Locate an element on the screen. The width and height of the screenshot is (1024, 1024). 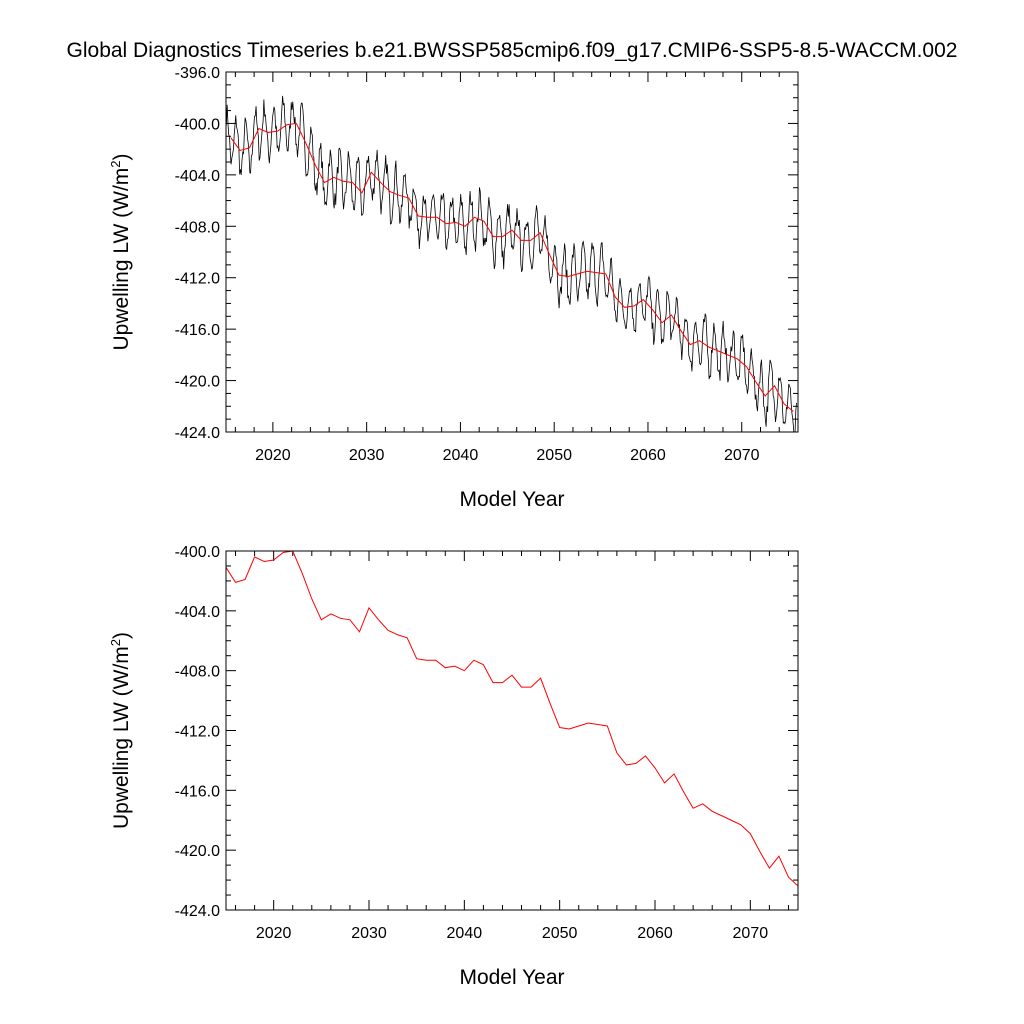
y-tick-label: -396.0 is located at coordinates (197, 73).